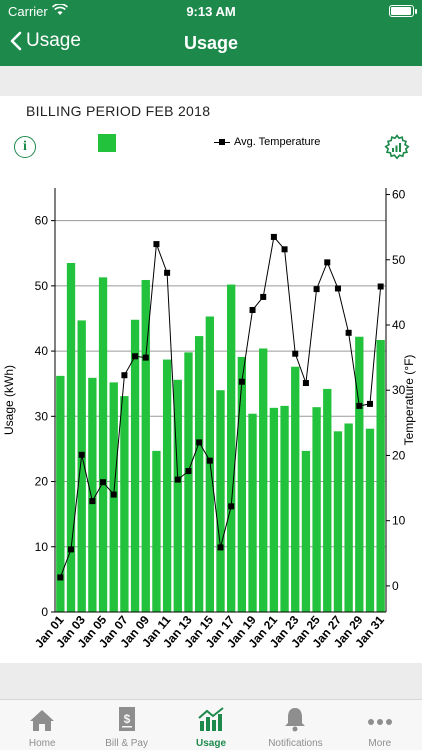 The height and width of the screenshot is (750, 422). What do you see at coordinates (295, 725) in the screenshot?
I see `tab-notifications: Notifications` at bounding box center [295, 725].